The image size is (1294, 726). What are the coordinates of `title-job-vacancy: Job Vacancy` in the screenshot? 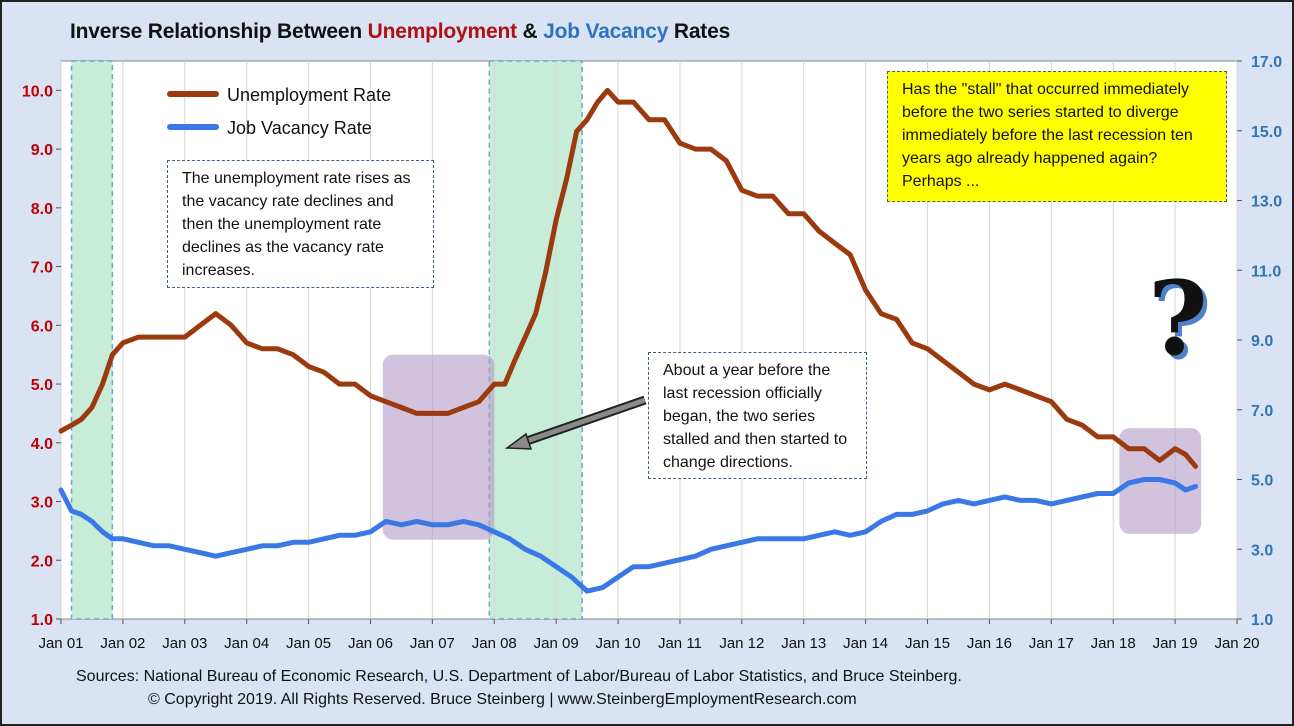 It's located at (606, 31).